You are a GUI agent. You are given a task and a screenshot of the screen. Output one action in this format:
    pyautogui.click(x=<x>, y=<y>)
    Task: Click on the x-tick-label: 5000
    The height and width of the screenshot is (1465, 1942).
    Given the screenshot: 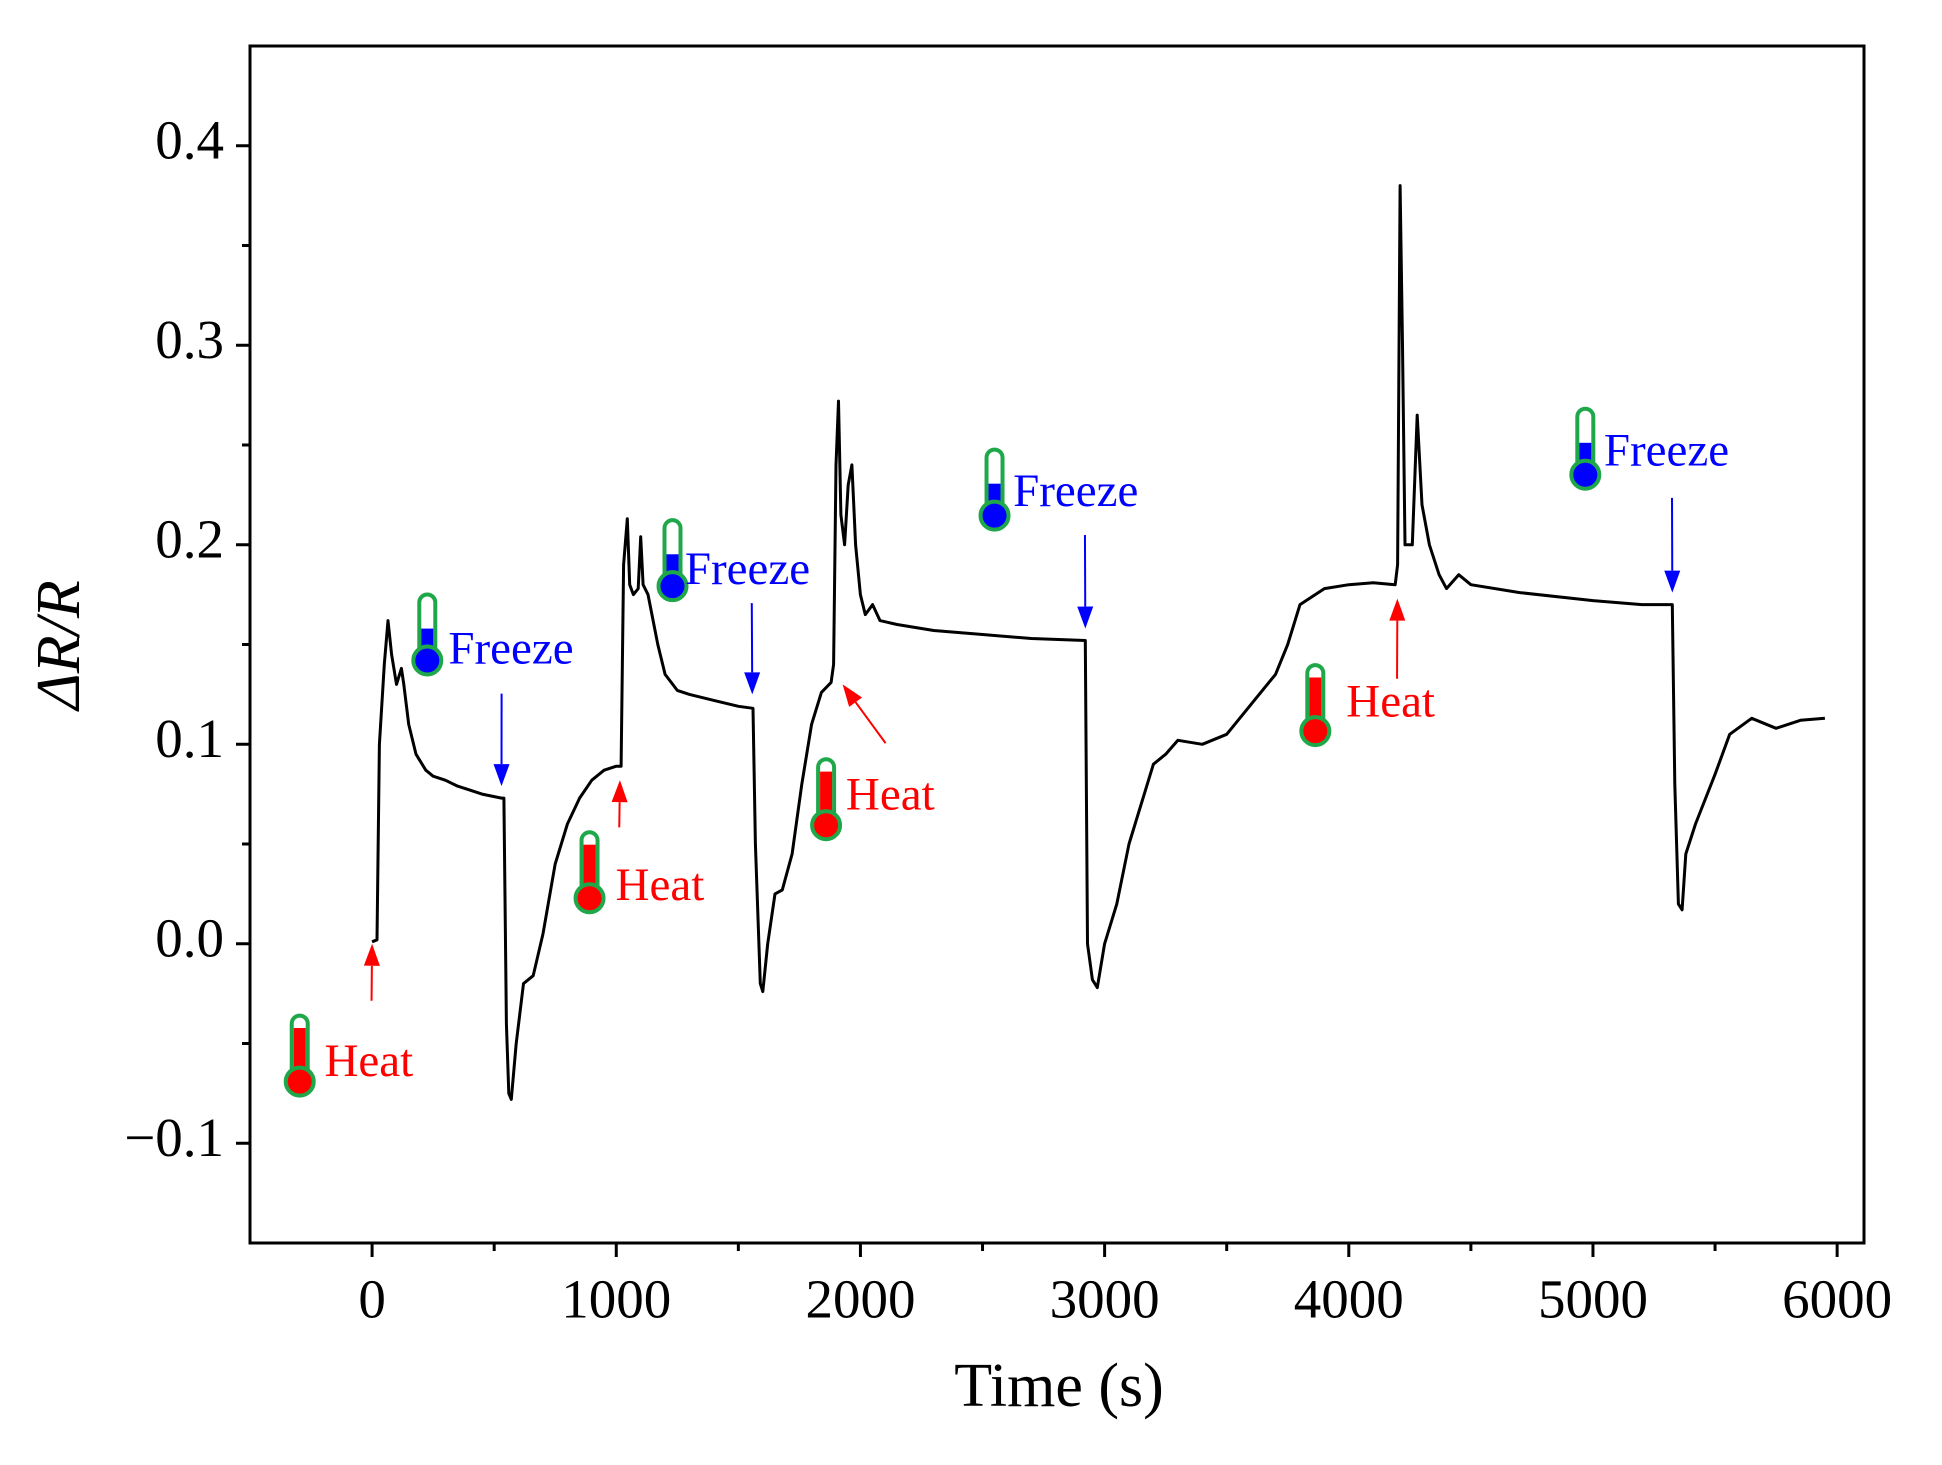 What is the action you would take?
    pyautogui.click(x=1593, y=1299)
    